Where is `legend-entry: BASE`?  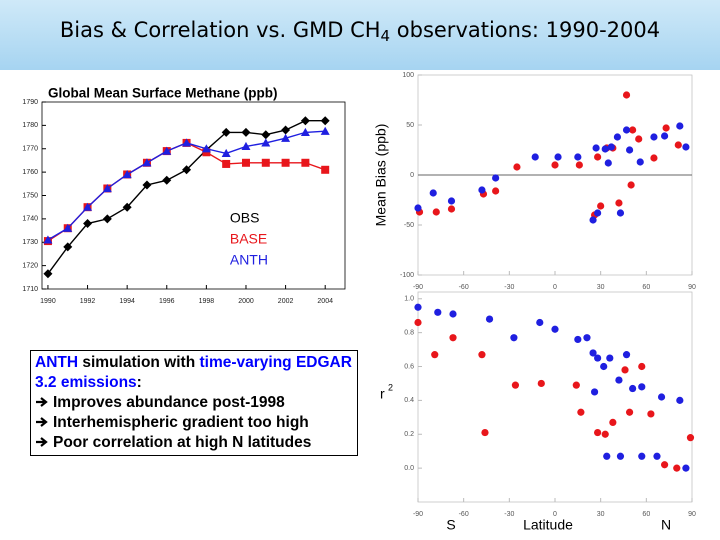 legend-entry: BASE is located at coordinates (248, 239).